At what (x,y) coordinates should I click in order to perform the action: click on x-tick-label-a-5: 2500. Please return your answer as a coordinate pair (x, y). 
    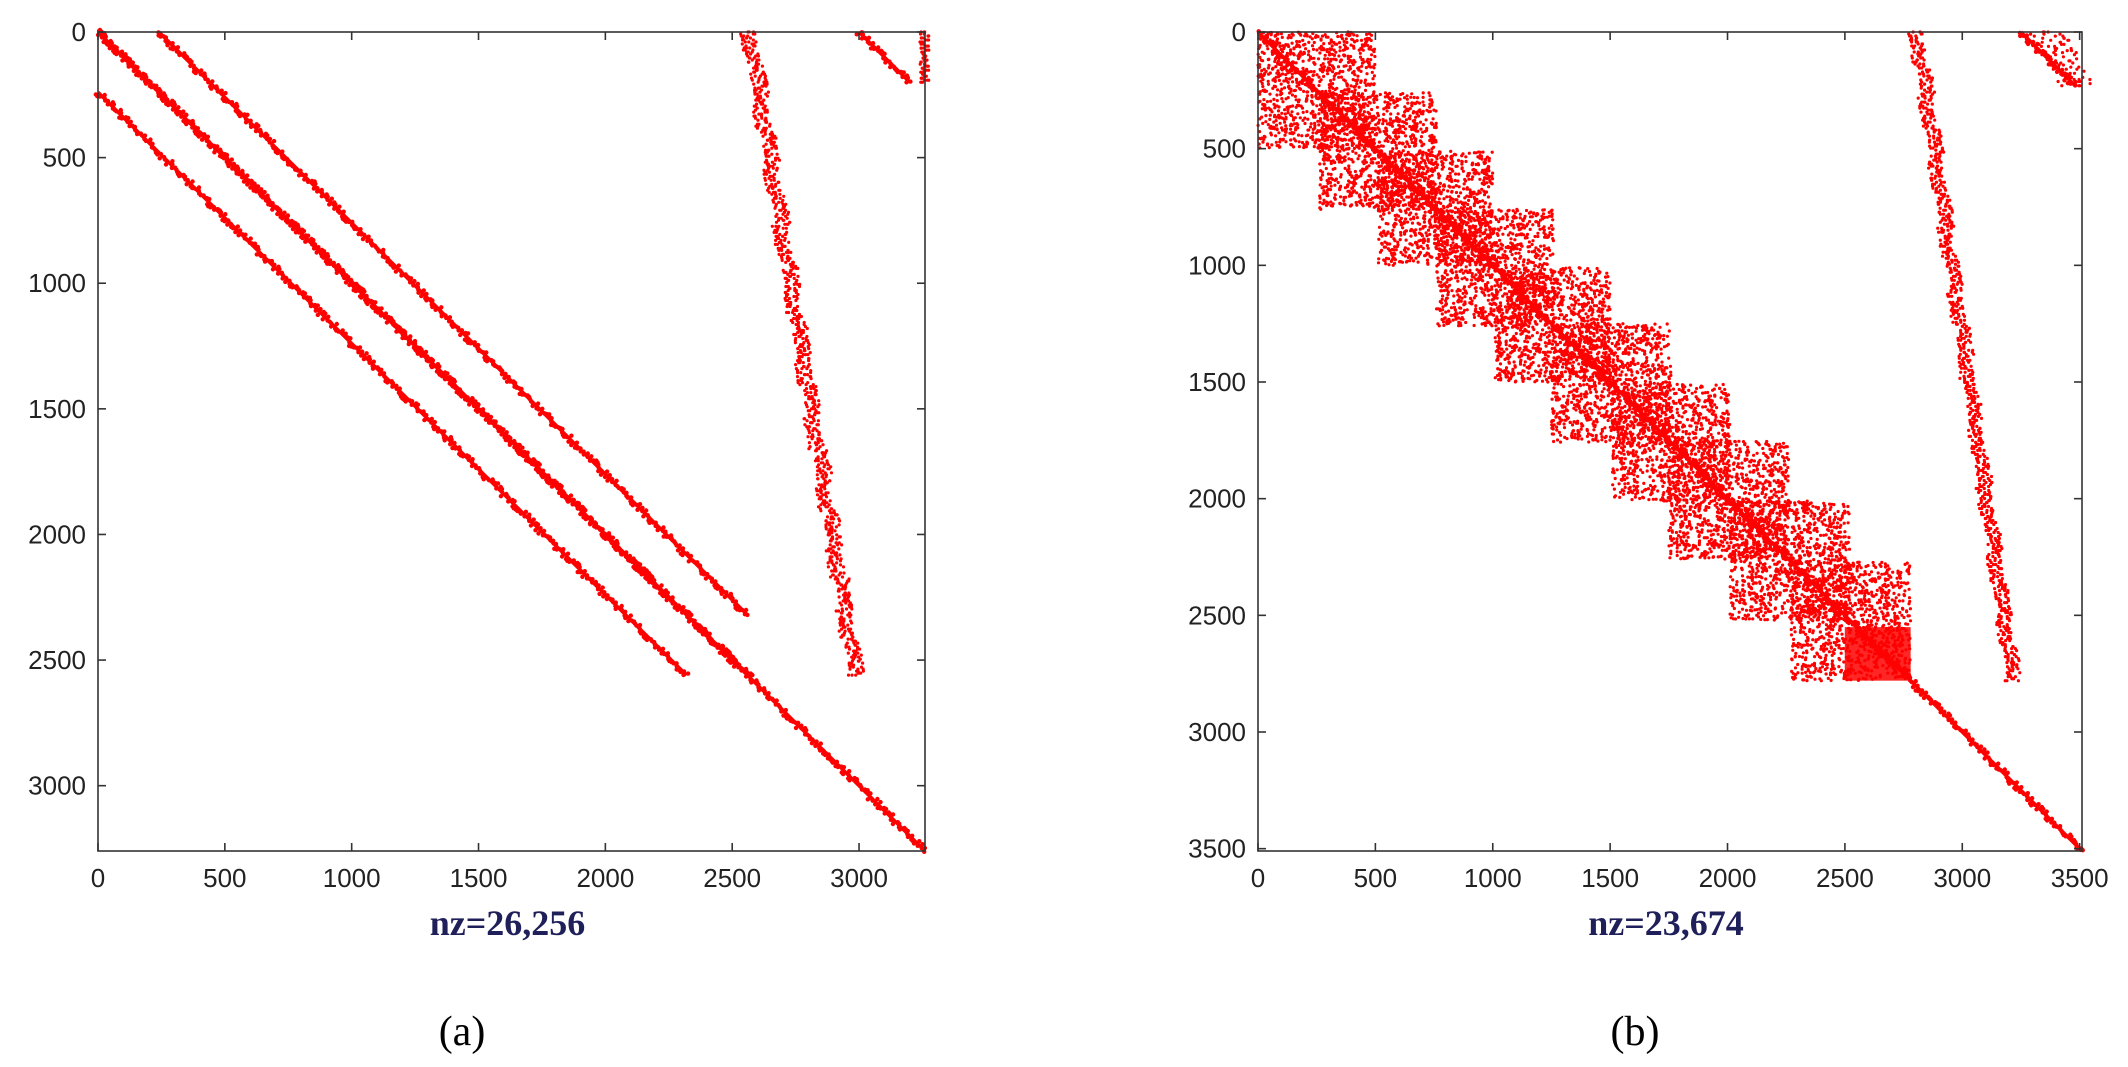
    Looking at the image, I should click on (732, 878).